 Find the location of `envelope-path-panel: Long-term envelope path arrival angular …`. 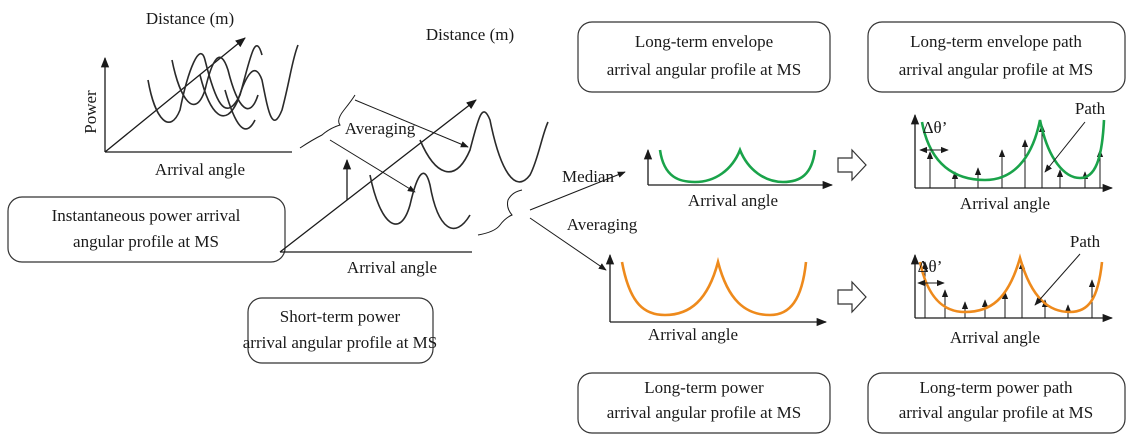

envelope-path-panel: Long-term envelope path arrival angular … is located at coordinates (996, 117).